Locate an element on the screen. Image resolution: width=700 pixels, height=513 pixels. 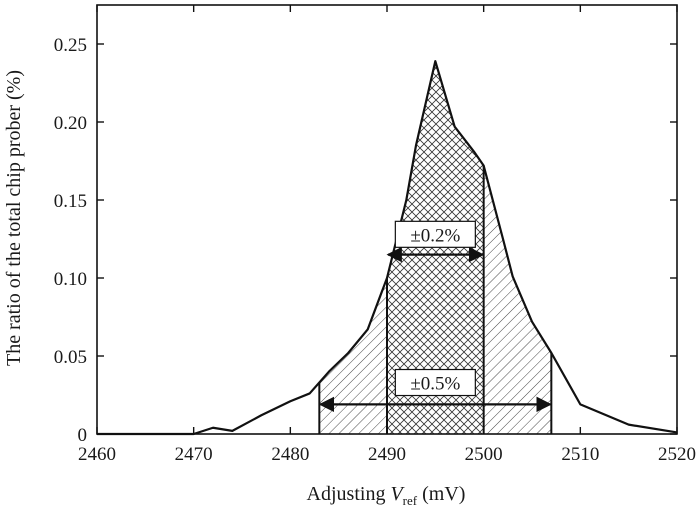
y-tick-label: 0.10 is located at coordinates (70, 279).